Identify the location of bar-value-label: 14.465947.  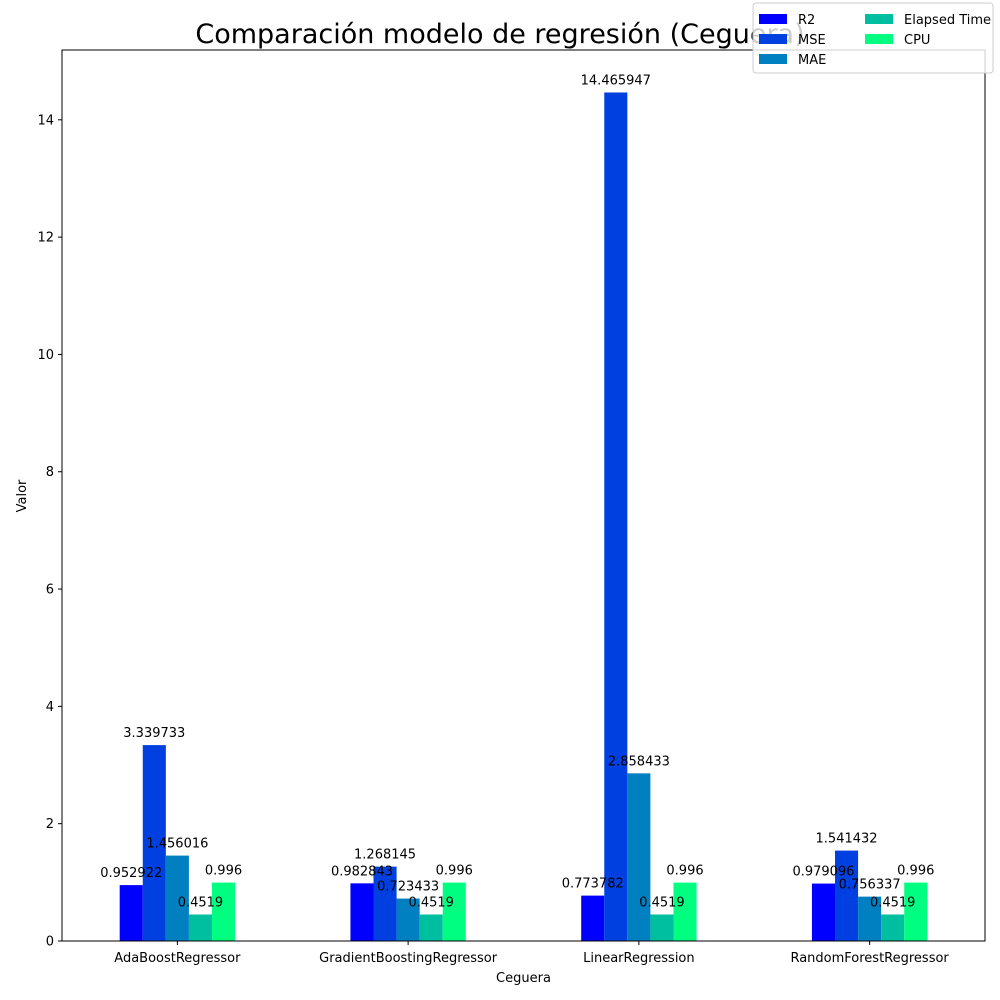
(616, 80).